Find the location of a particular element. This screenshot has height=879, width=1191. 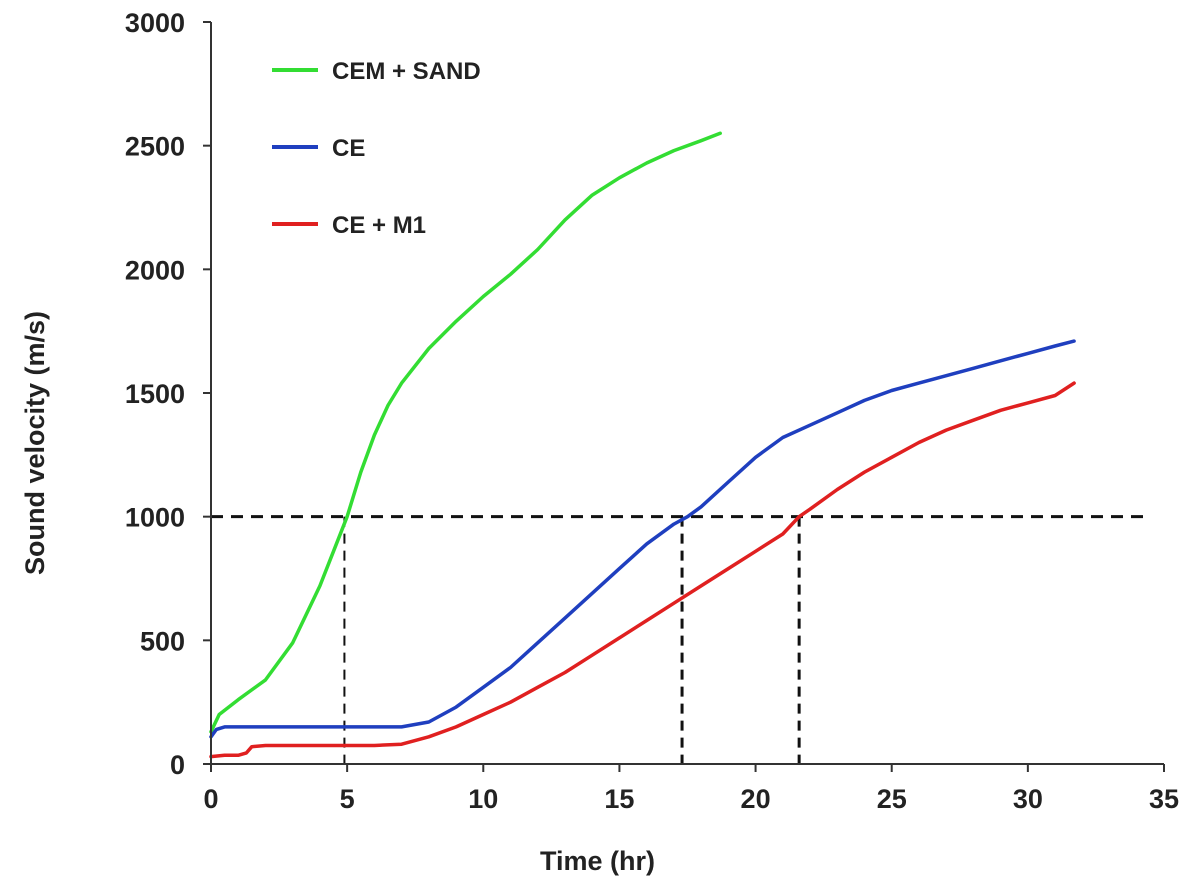

x-tick-label: 10 is located at coordinates (483, 799).